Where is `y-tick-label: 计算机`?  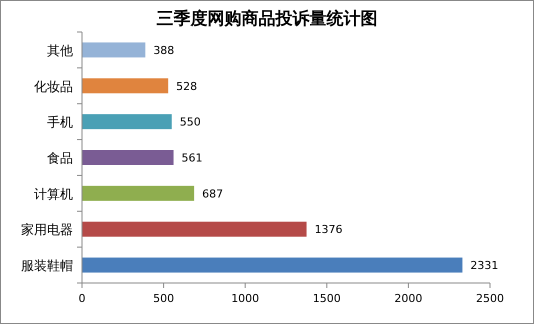 y-tick-label: 计算机 is located at coordinates (53, 194).